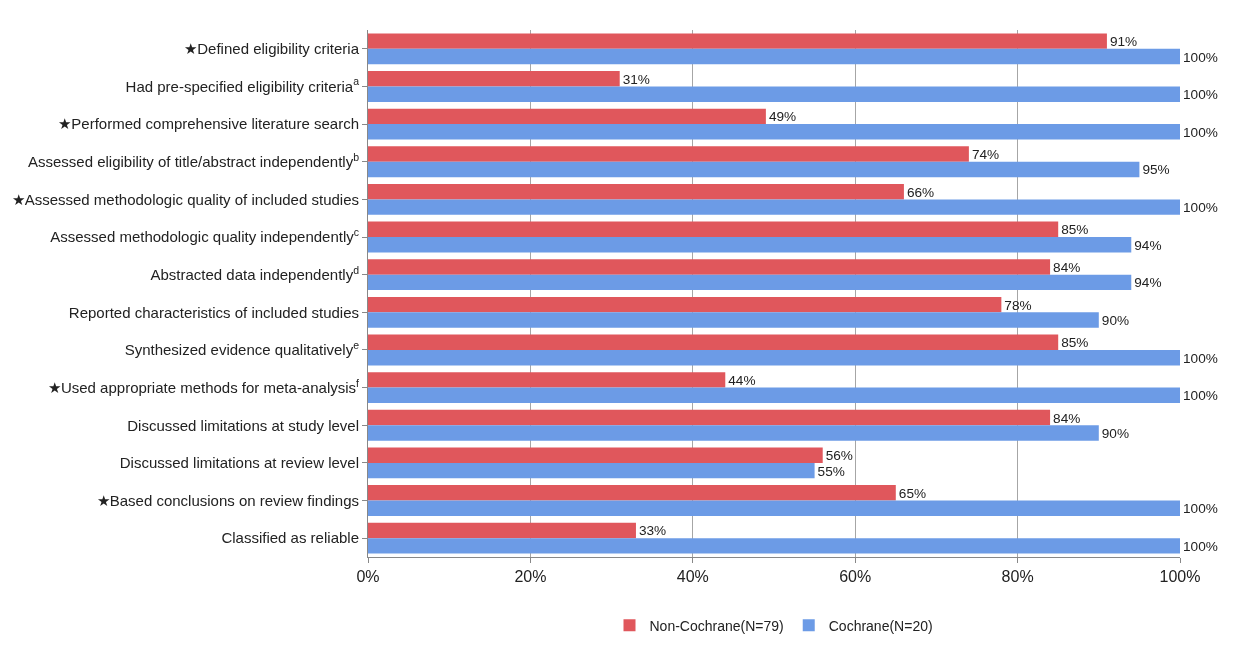 The height and width of the screenshot is (654, 1250). What do you see at coordinates (239, 463) in the screenshot?
I see `y-tick-label: Discussed limitations at review level` at bounding box center [239, 463].